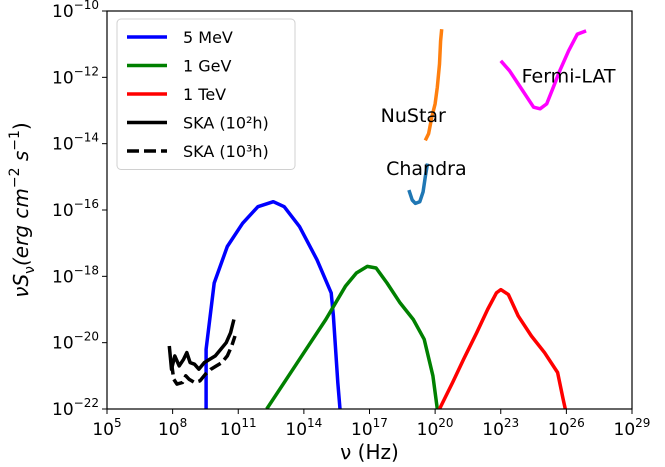 The image size is (665, 467). I want to click on y-axis-ticks: 10−22 10−20 10−18 10−16 10−14 10−12 10−10, so click(79, 210).